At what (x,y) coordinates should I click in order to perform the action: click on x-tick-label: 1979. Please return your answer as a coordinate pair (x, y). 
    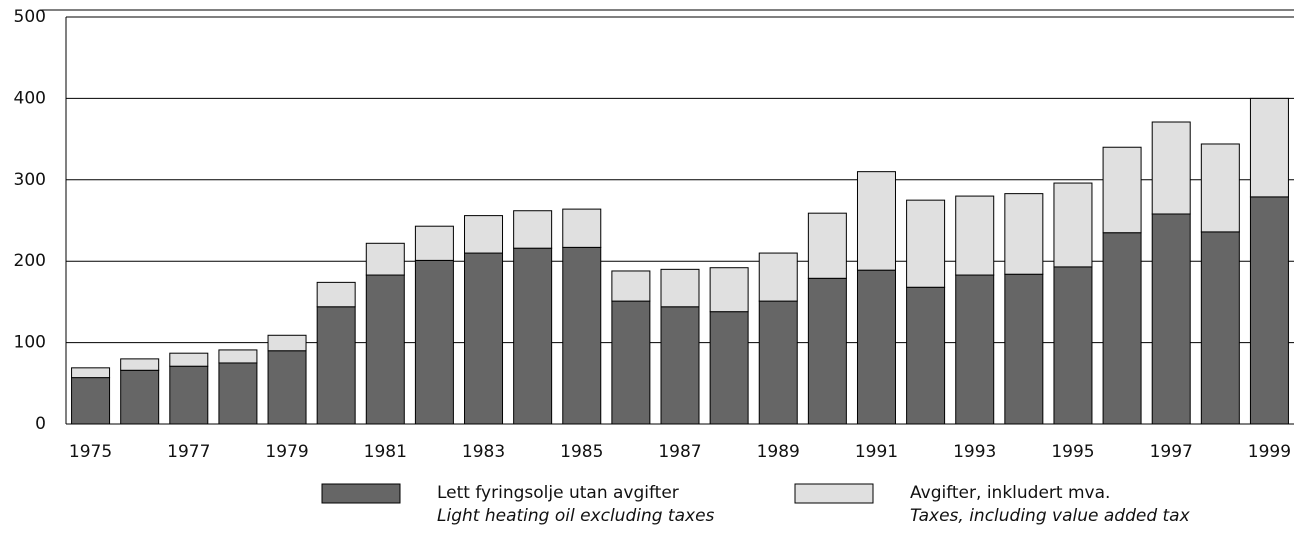
    Looking at the image, I should click on (286, 452).